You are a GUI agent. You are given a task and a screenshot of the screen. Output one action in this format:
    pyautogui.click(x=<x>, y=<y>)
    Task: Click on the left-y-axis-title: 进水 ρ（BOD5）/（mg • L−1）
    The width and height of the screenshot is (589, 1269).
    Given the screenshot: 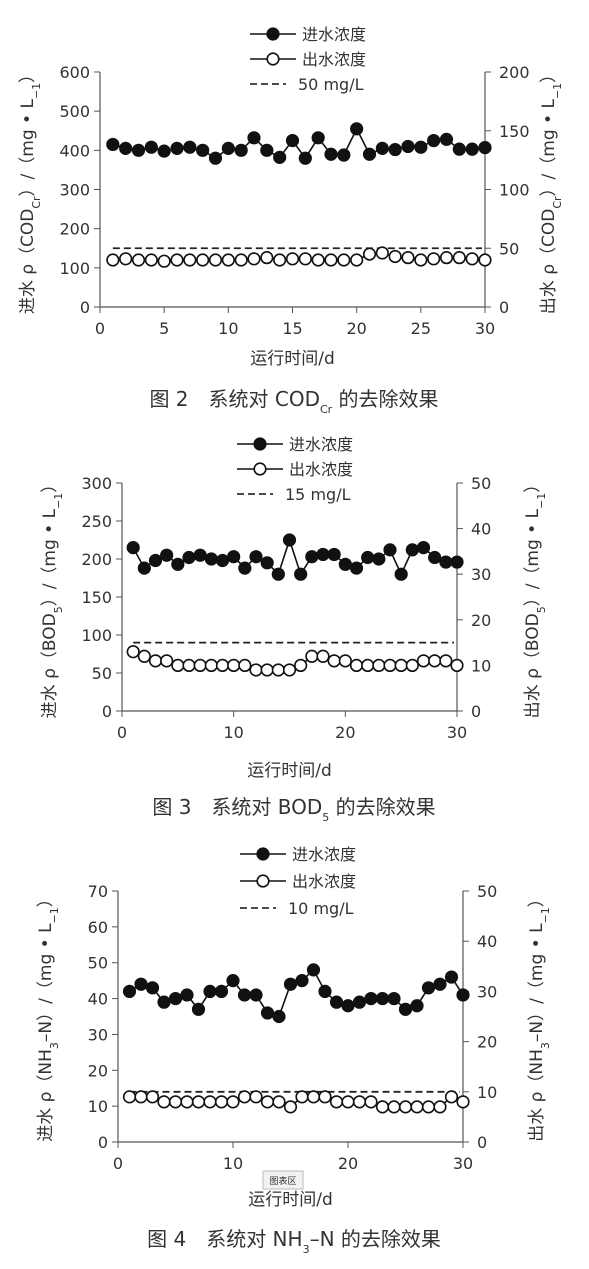 What is the action you would take?
    pyautogui.click(x=52, y=597)
    